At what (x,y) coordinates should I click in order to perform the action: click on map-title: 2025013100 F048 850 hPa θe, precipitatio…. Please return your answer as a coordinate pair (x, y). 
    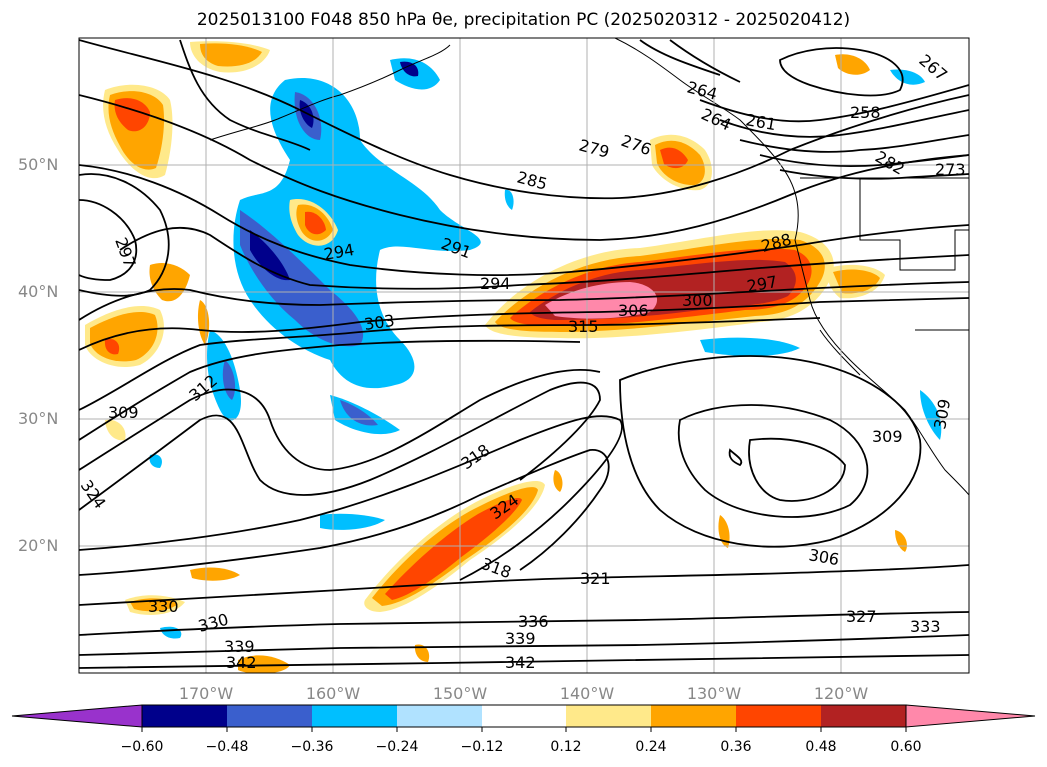
    Looking at the image, I should click on (523, 20).